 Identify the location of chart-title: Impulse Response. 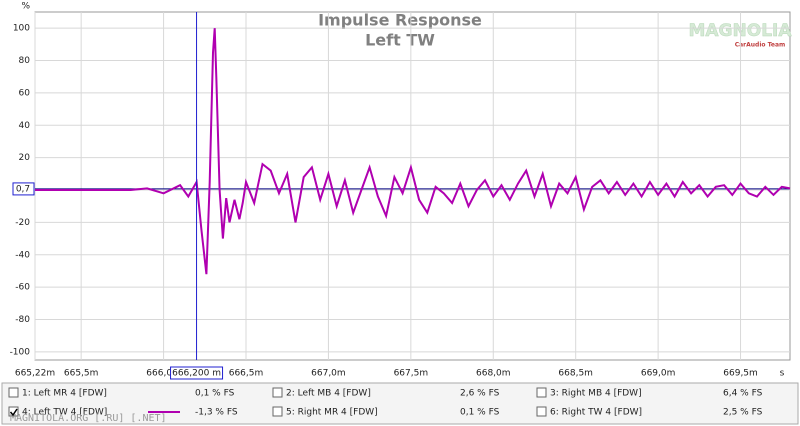
(400, 20).